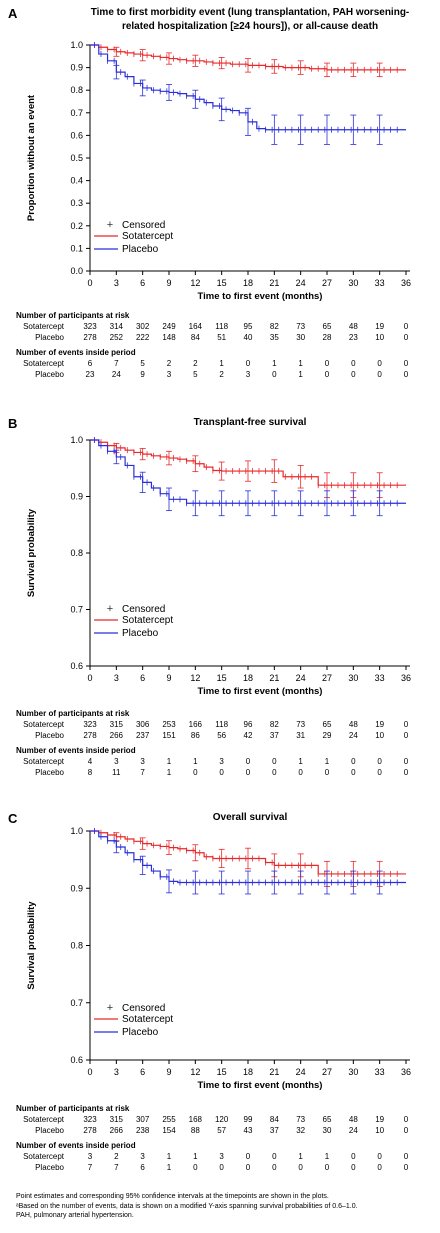 This screenshot has height=1233, width=440. I want to click on risk-cell: 222, so click(142, 337).